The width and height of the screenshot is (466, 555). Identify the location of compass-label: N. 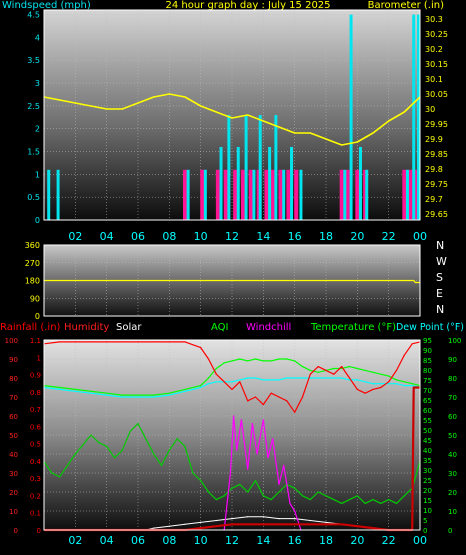
(440, 309).